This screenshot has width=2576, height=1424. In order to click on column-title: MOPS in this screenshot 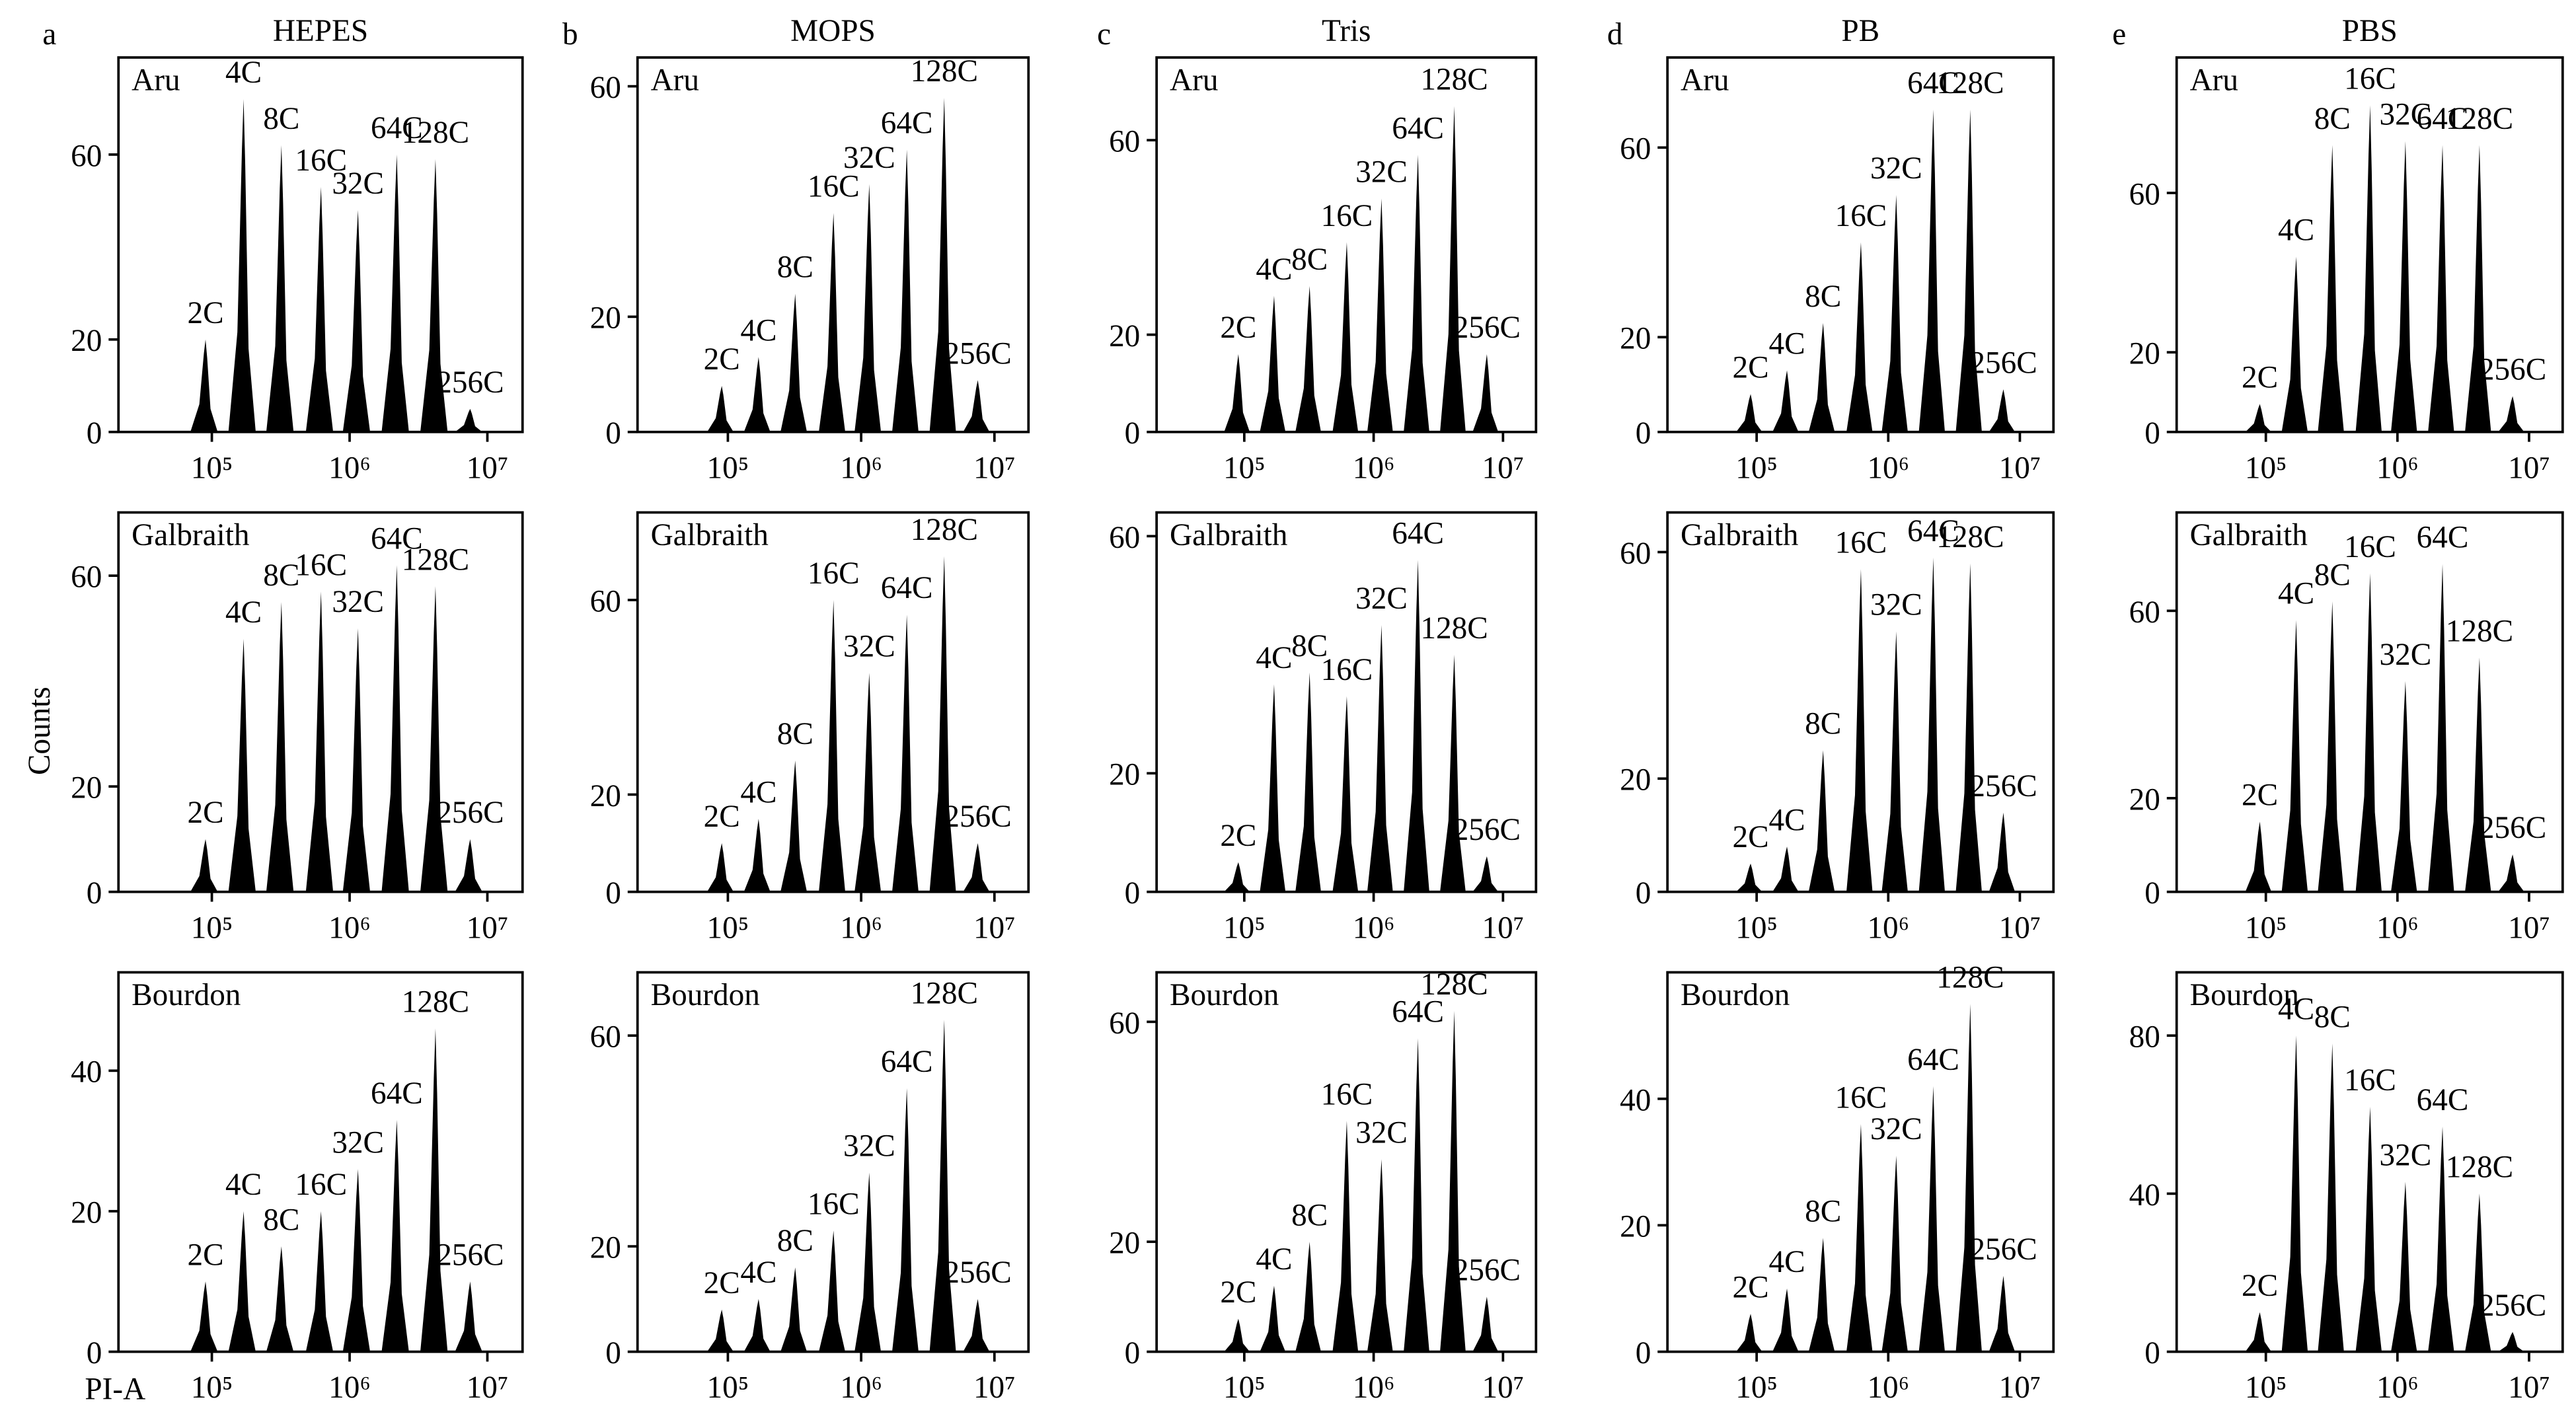, I will do `click(833, 31)`.